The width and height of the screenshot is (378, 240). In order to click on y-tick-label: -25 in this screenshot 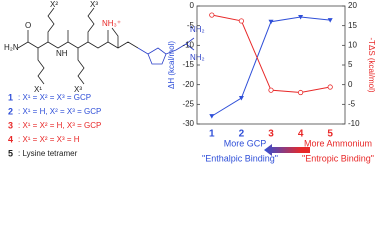, I will do `click(188, 103)`.